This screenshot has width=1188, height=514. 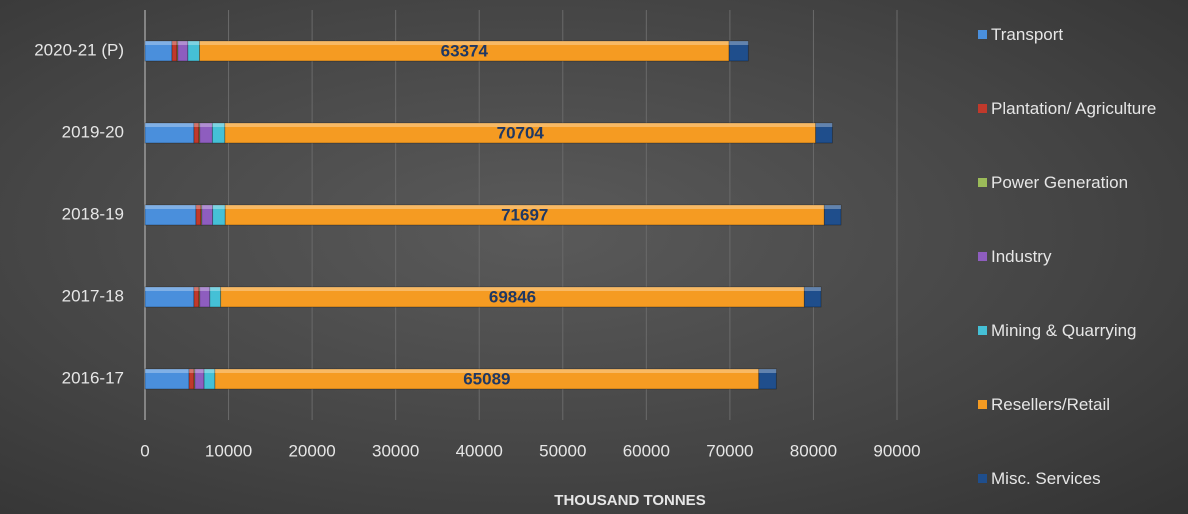 I want to click on legend-item: Industry, so click(x=1014, y=257).